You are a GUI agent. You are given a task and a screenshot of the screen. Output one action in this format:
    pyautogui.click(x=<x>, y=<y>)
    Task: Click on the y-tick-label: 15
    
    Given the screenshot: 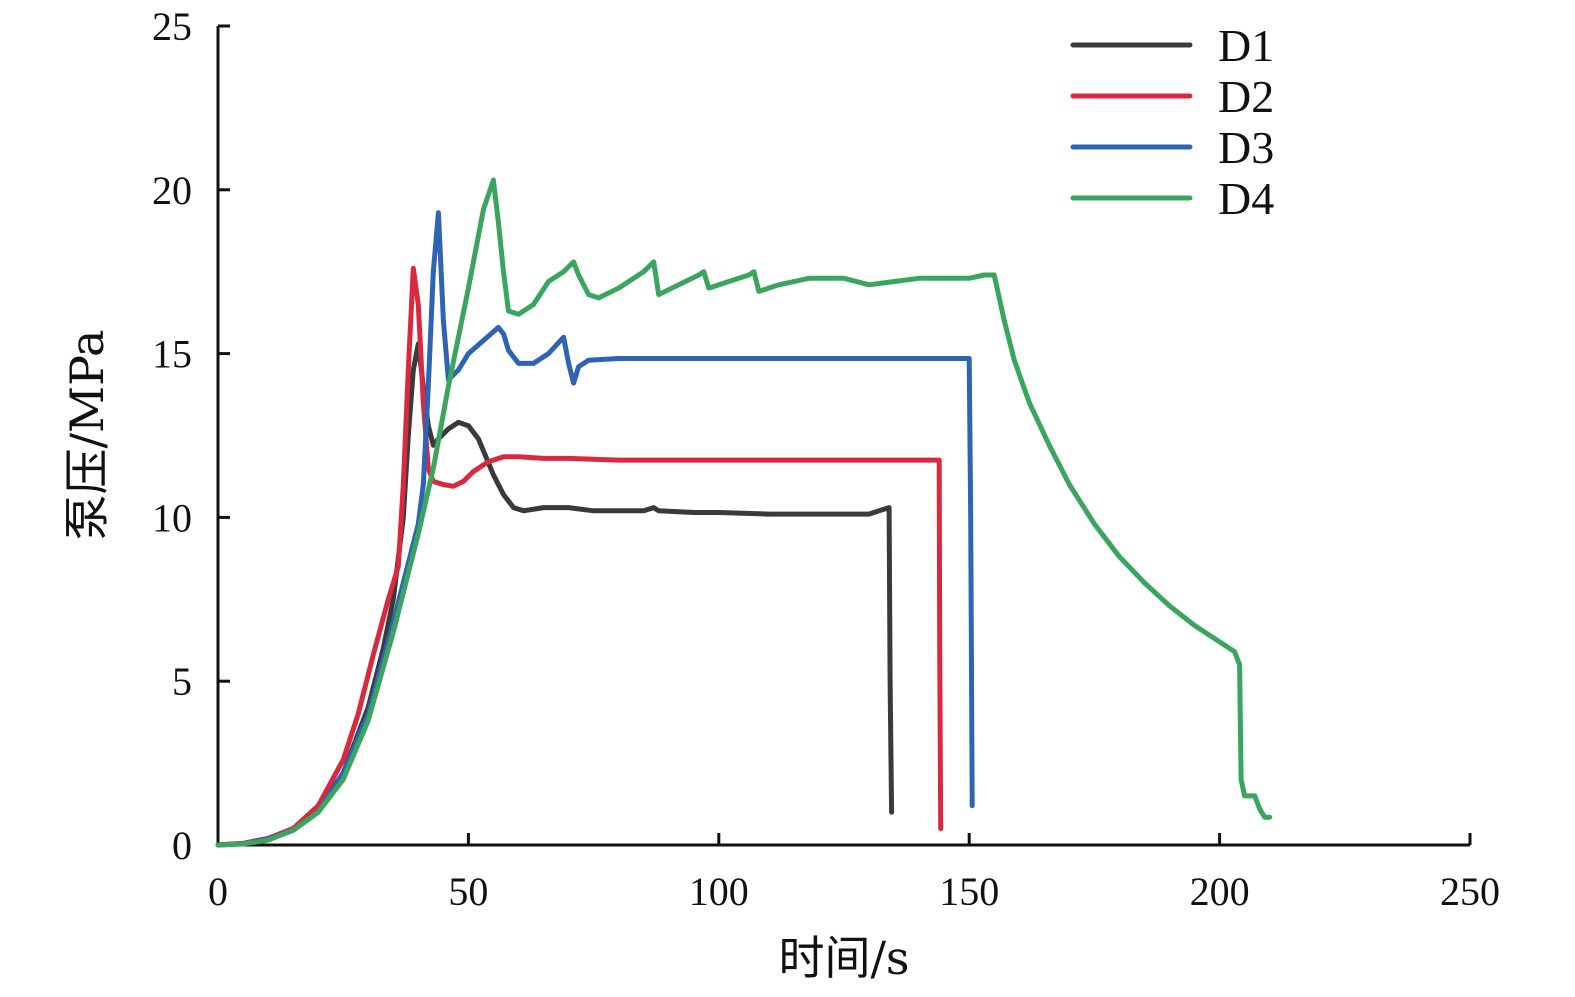 What is the action you would take?
    pyautogui.click(x=172, y=354)
    